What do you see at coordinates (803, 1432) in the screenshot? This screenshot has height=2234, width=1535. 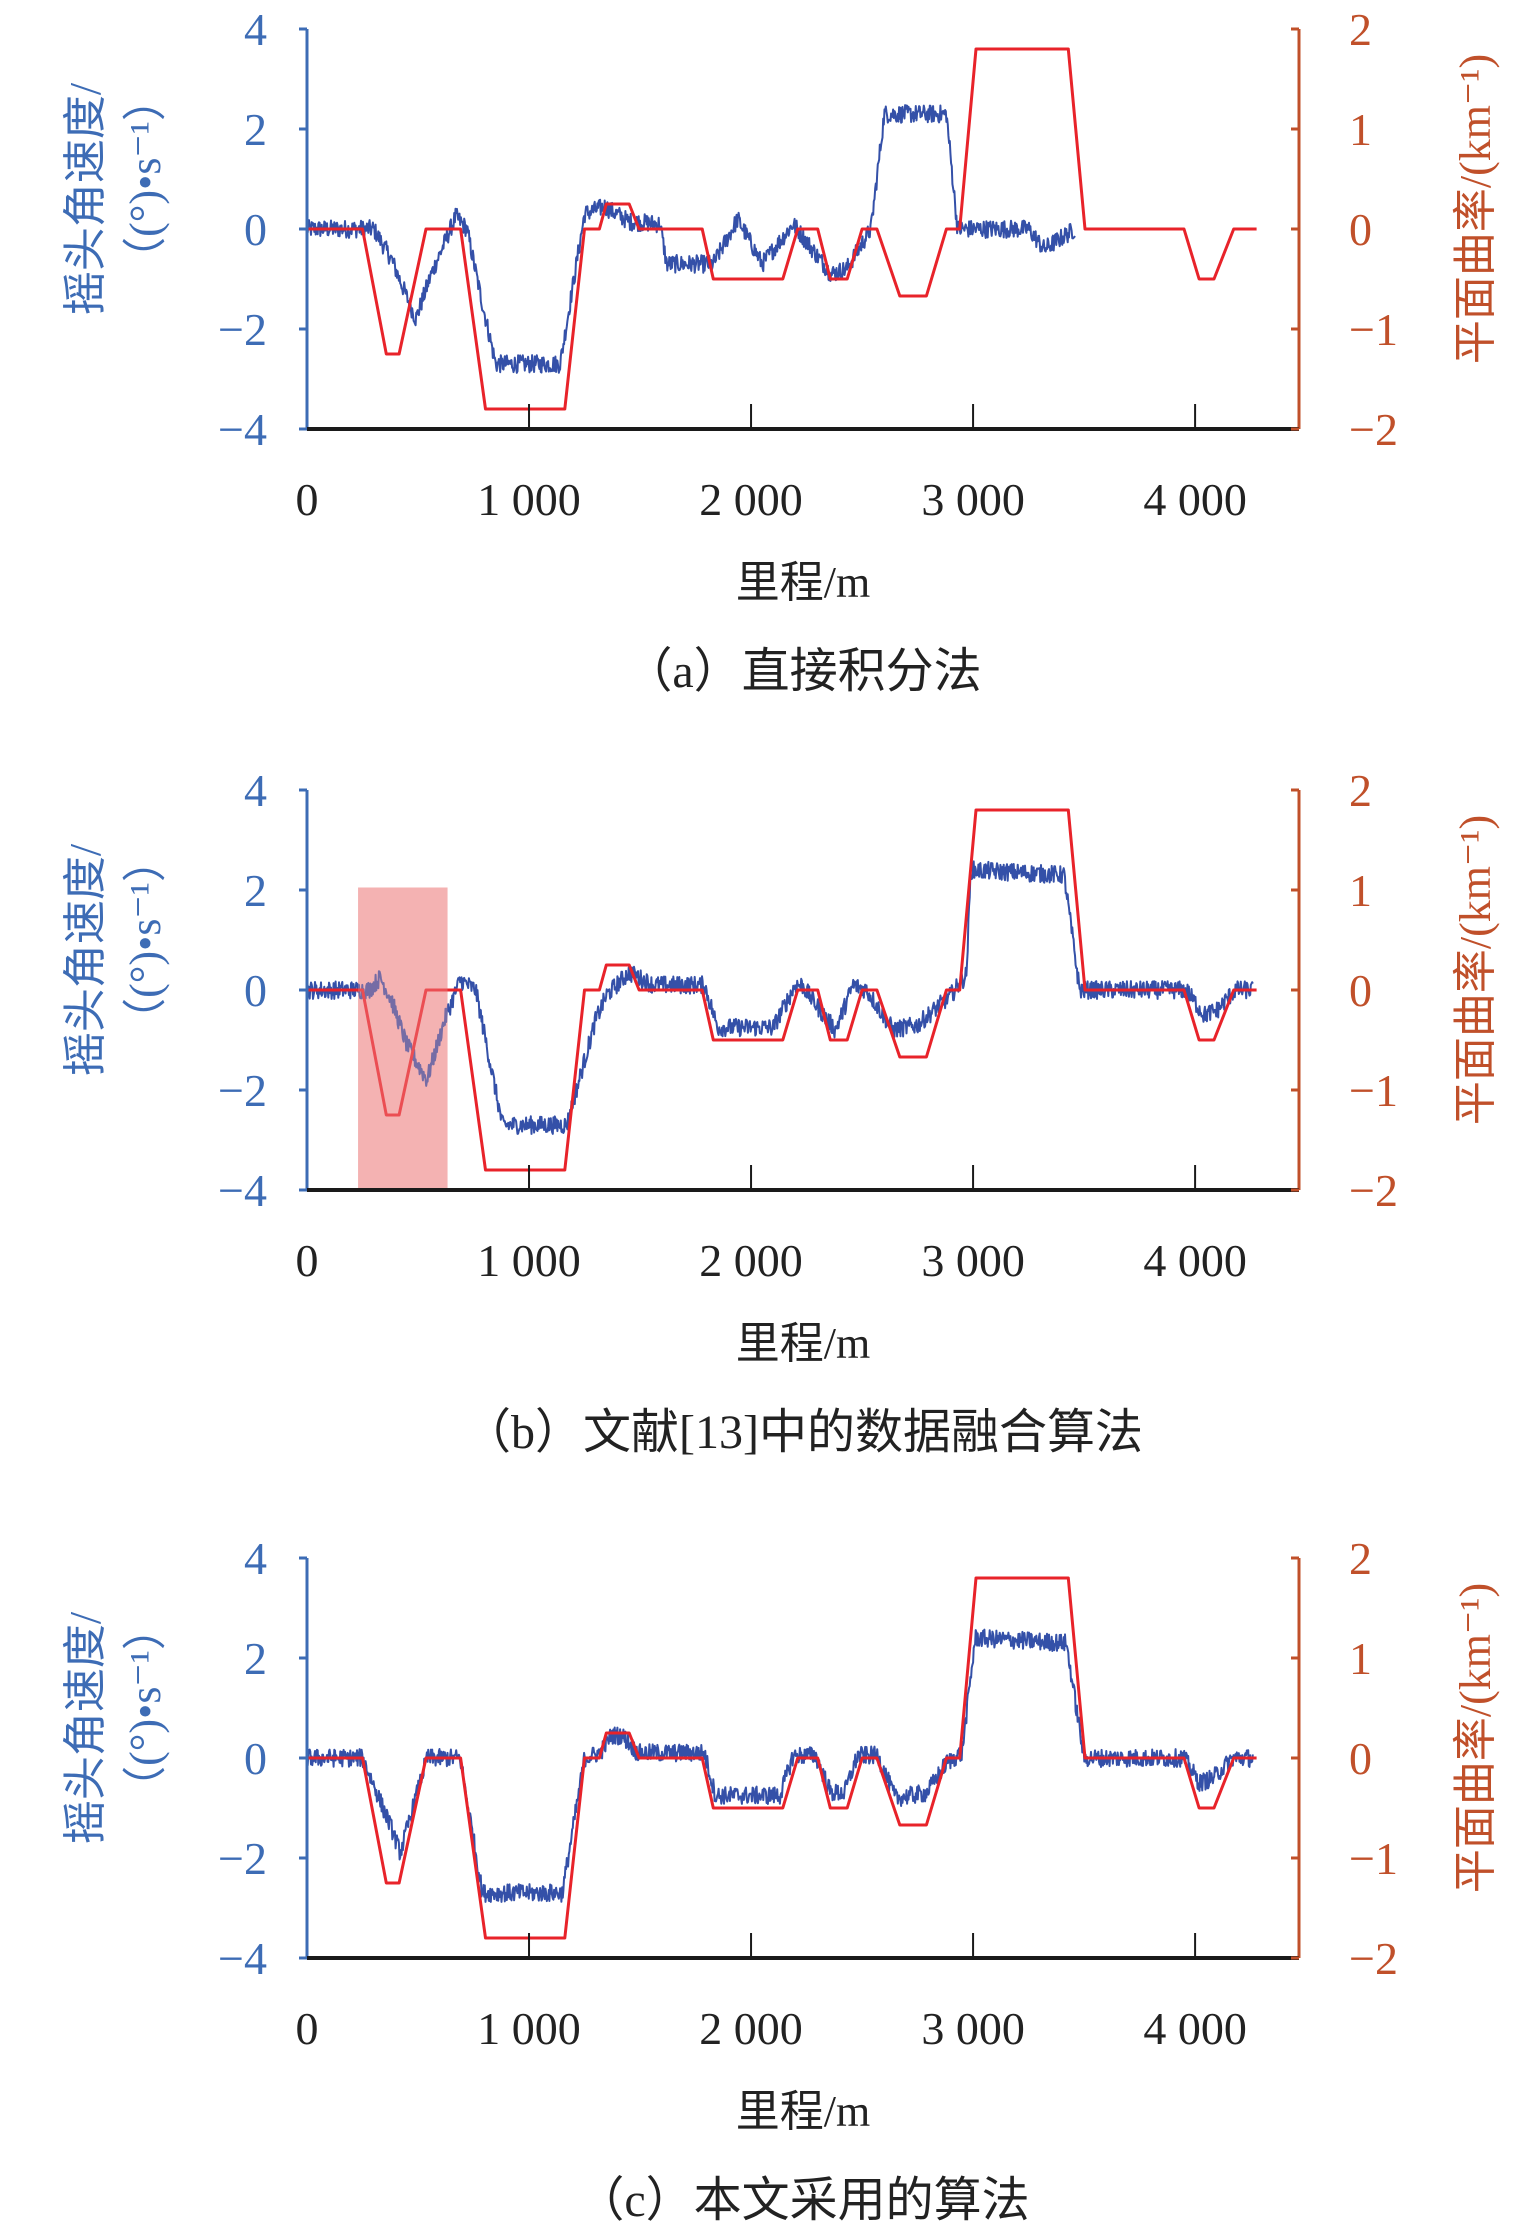 I see `panel-caption: （b）文献[13]中的数据融合算法` at bounding box center [803, 1432].